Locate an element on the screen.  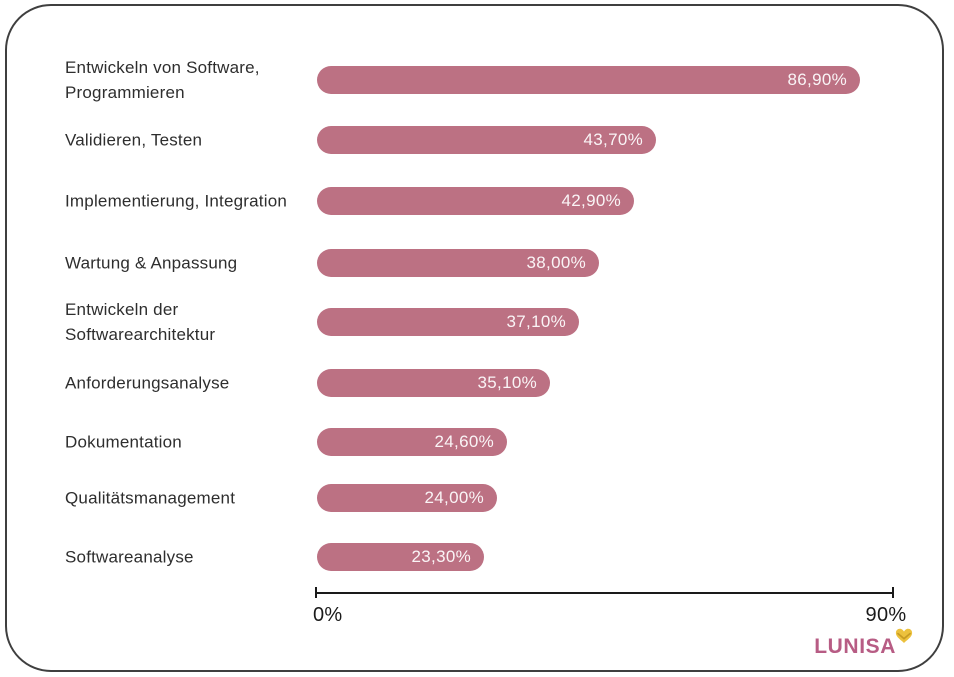
x-axis-tick-min is located at coordinates (316, 592).